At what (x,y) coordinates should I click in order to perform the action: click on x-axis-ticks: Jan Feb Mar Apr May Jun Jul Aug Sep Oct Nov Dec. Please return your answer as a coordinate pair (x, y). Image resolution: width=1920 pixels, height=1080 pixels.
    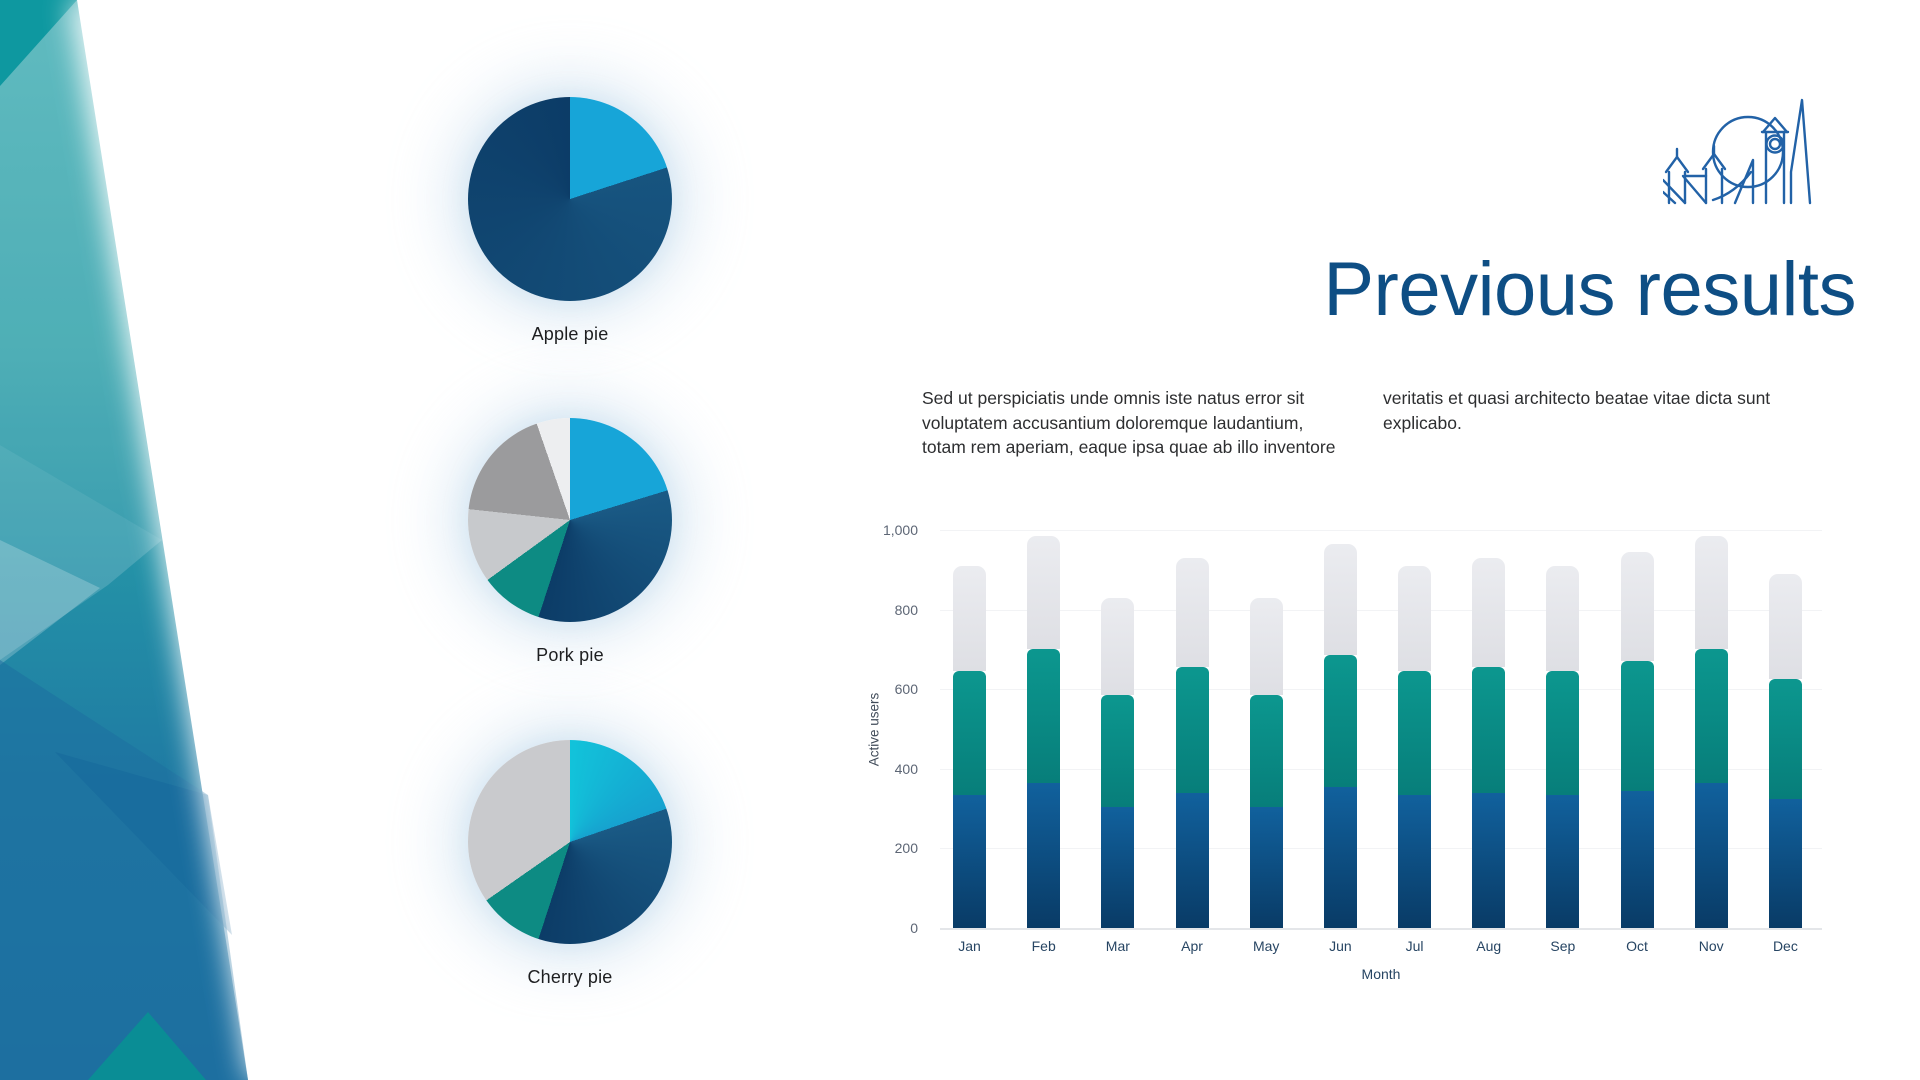
    Looking at the image, I should click on (1381, 946).